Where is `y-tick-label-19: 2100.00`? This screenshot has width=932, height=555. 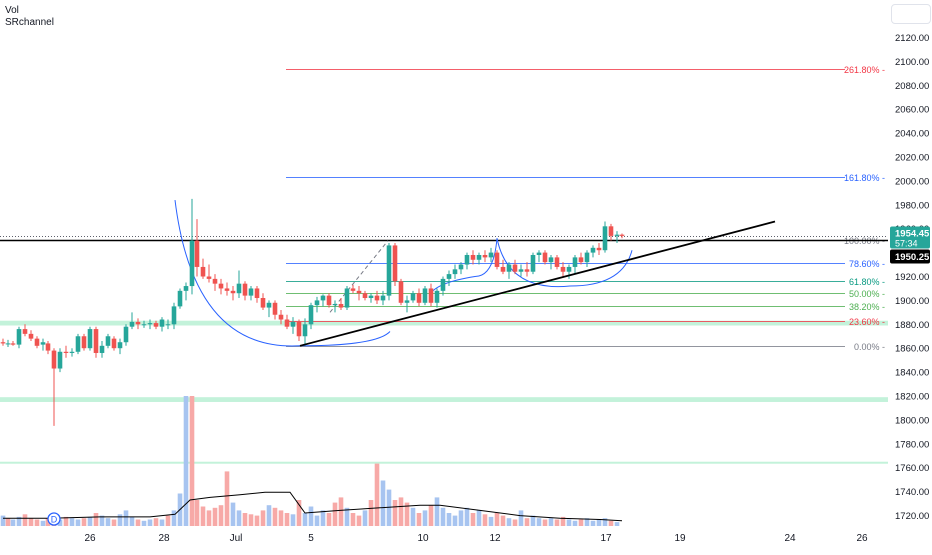 y-tick-label-19: 2100.00 is located at coordinates (912, 62).